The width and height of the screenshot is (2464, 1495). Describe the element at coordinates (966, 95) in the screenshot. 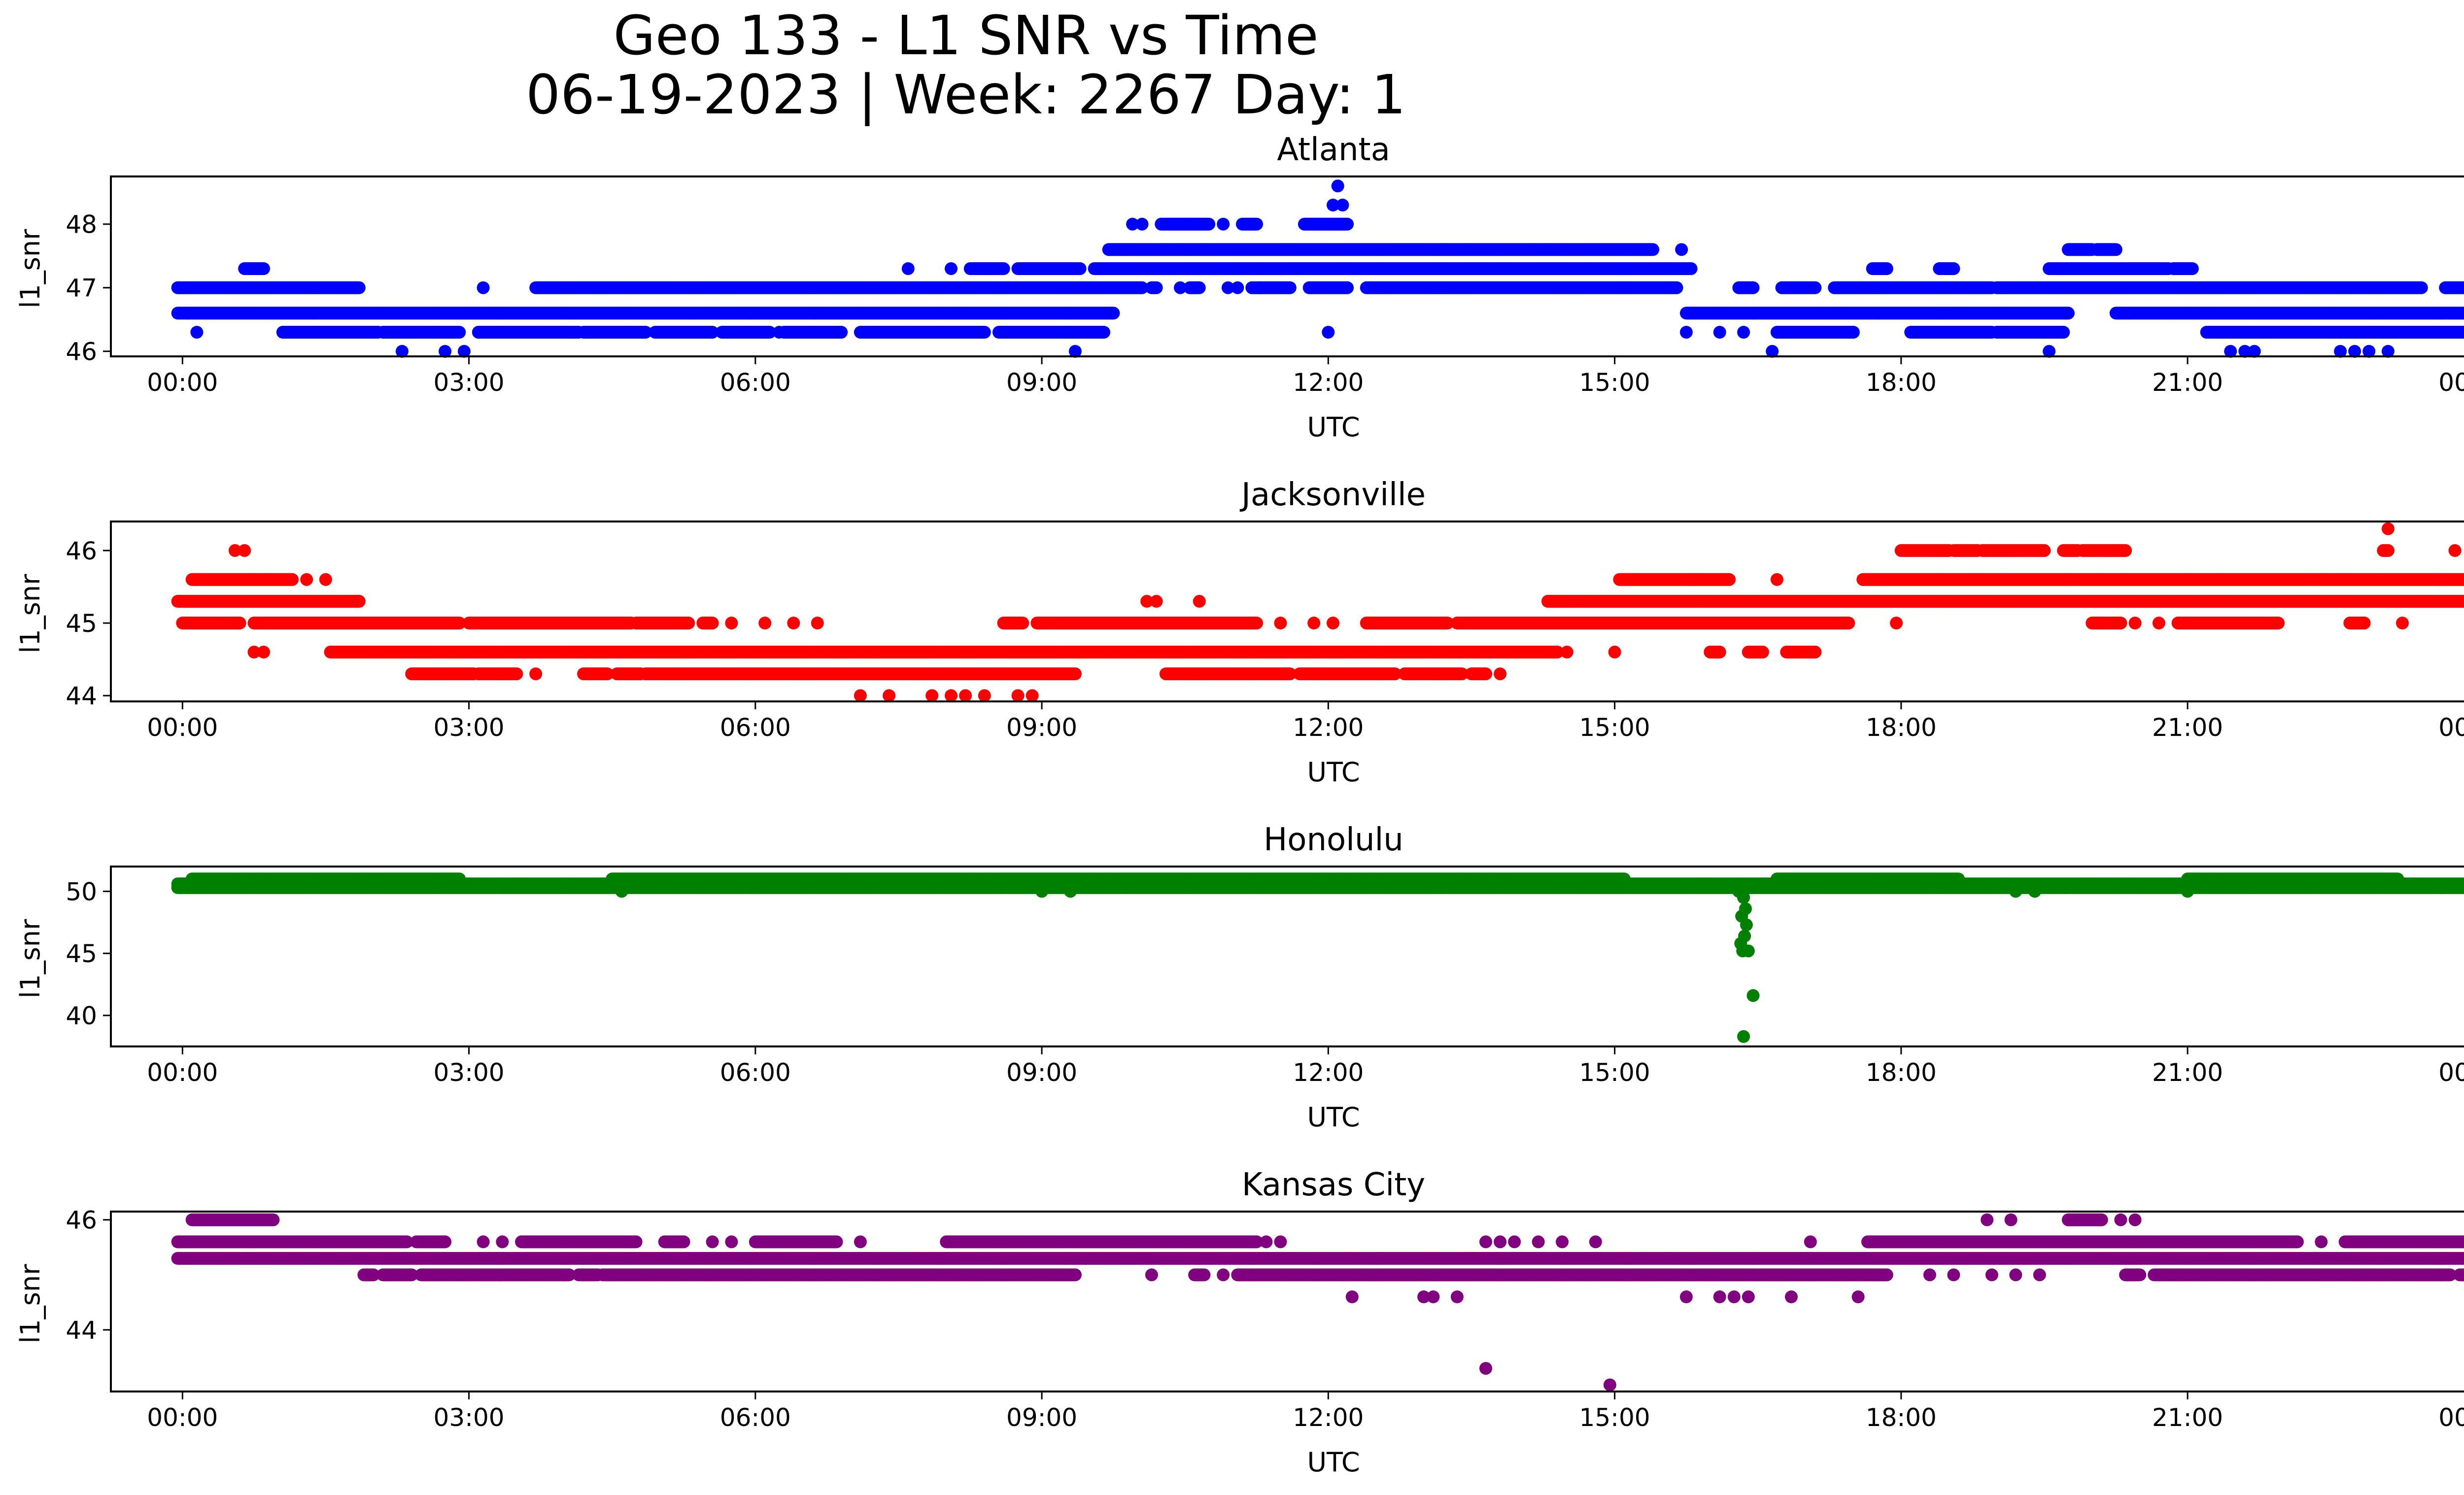

I see `figure-title-line-2: 06-19-2023 | Week: 2267 Day: 1` at that location.